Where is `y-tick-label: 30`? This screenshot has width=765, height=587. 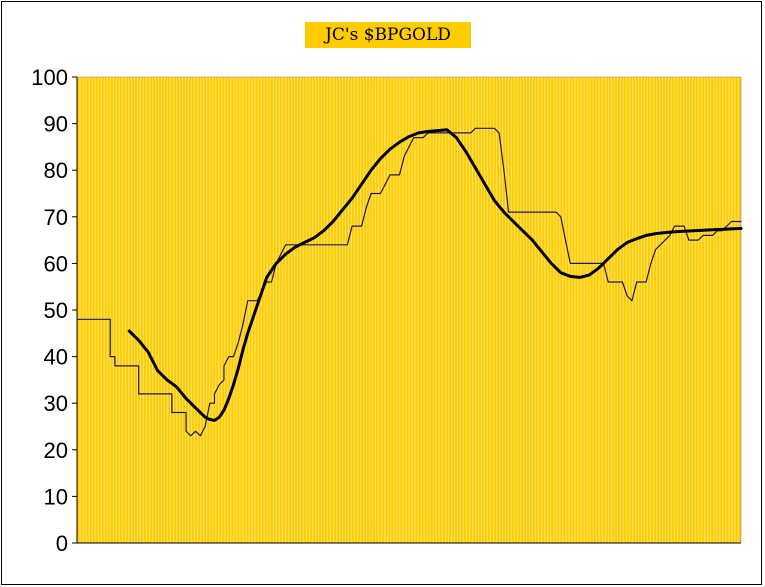
y-tick-label: 30 is located at coordinates (56, 403).